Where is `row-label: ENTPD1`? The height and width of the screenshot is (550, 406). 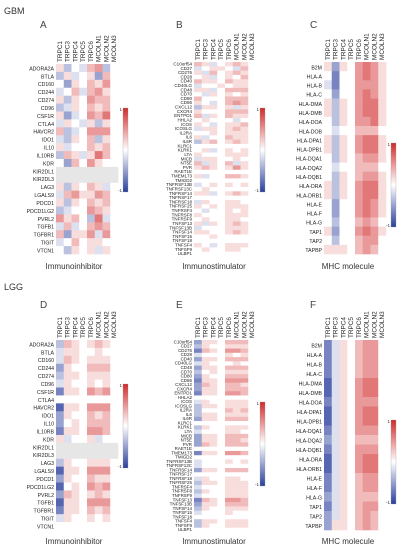
row-label: ENTPD1 is located at coordinates (183, 115).